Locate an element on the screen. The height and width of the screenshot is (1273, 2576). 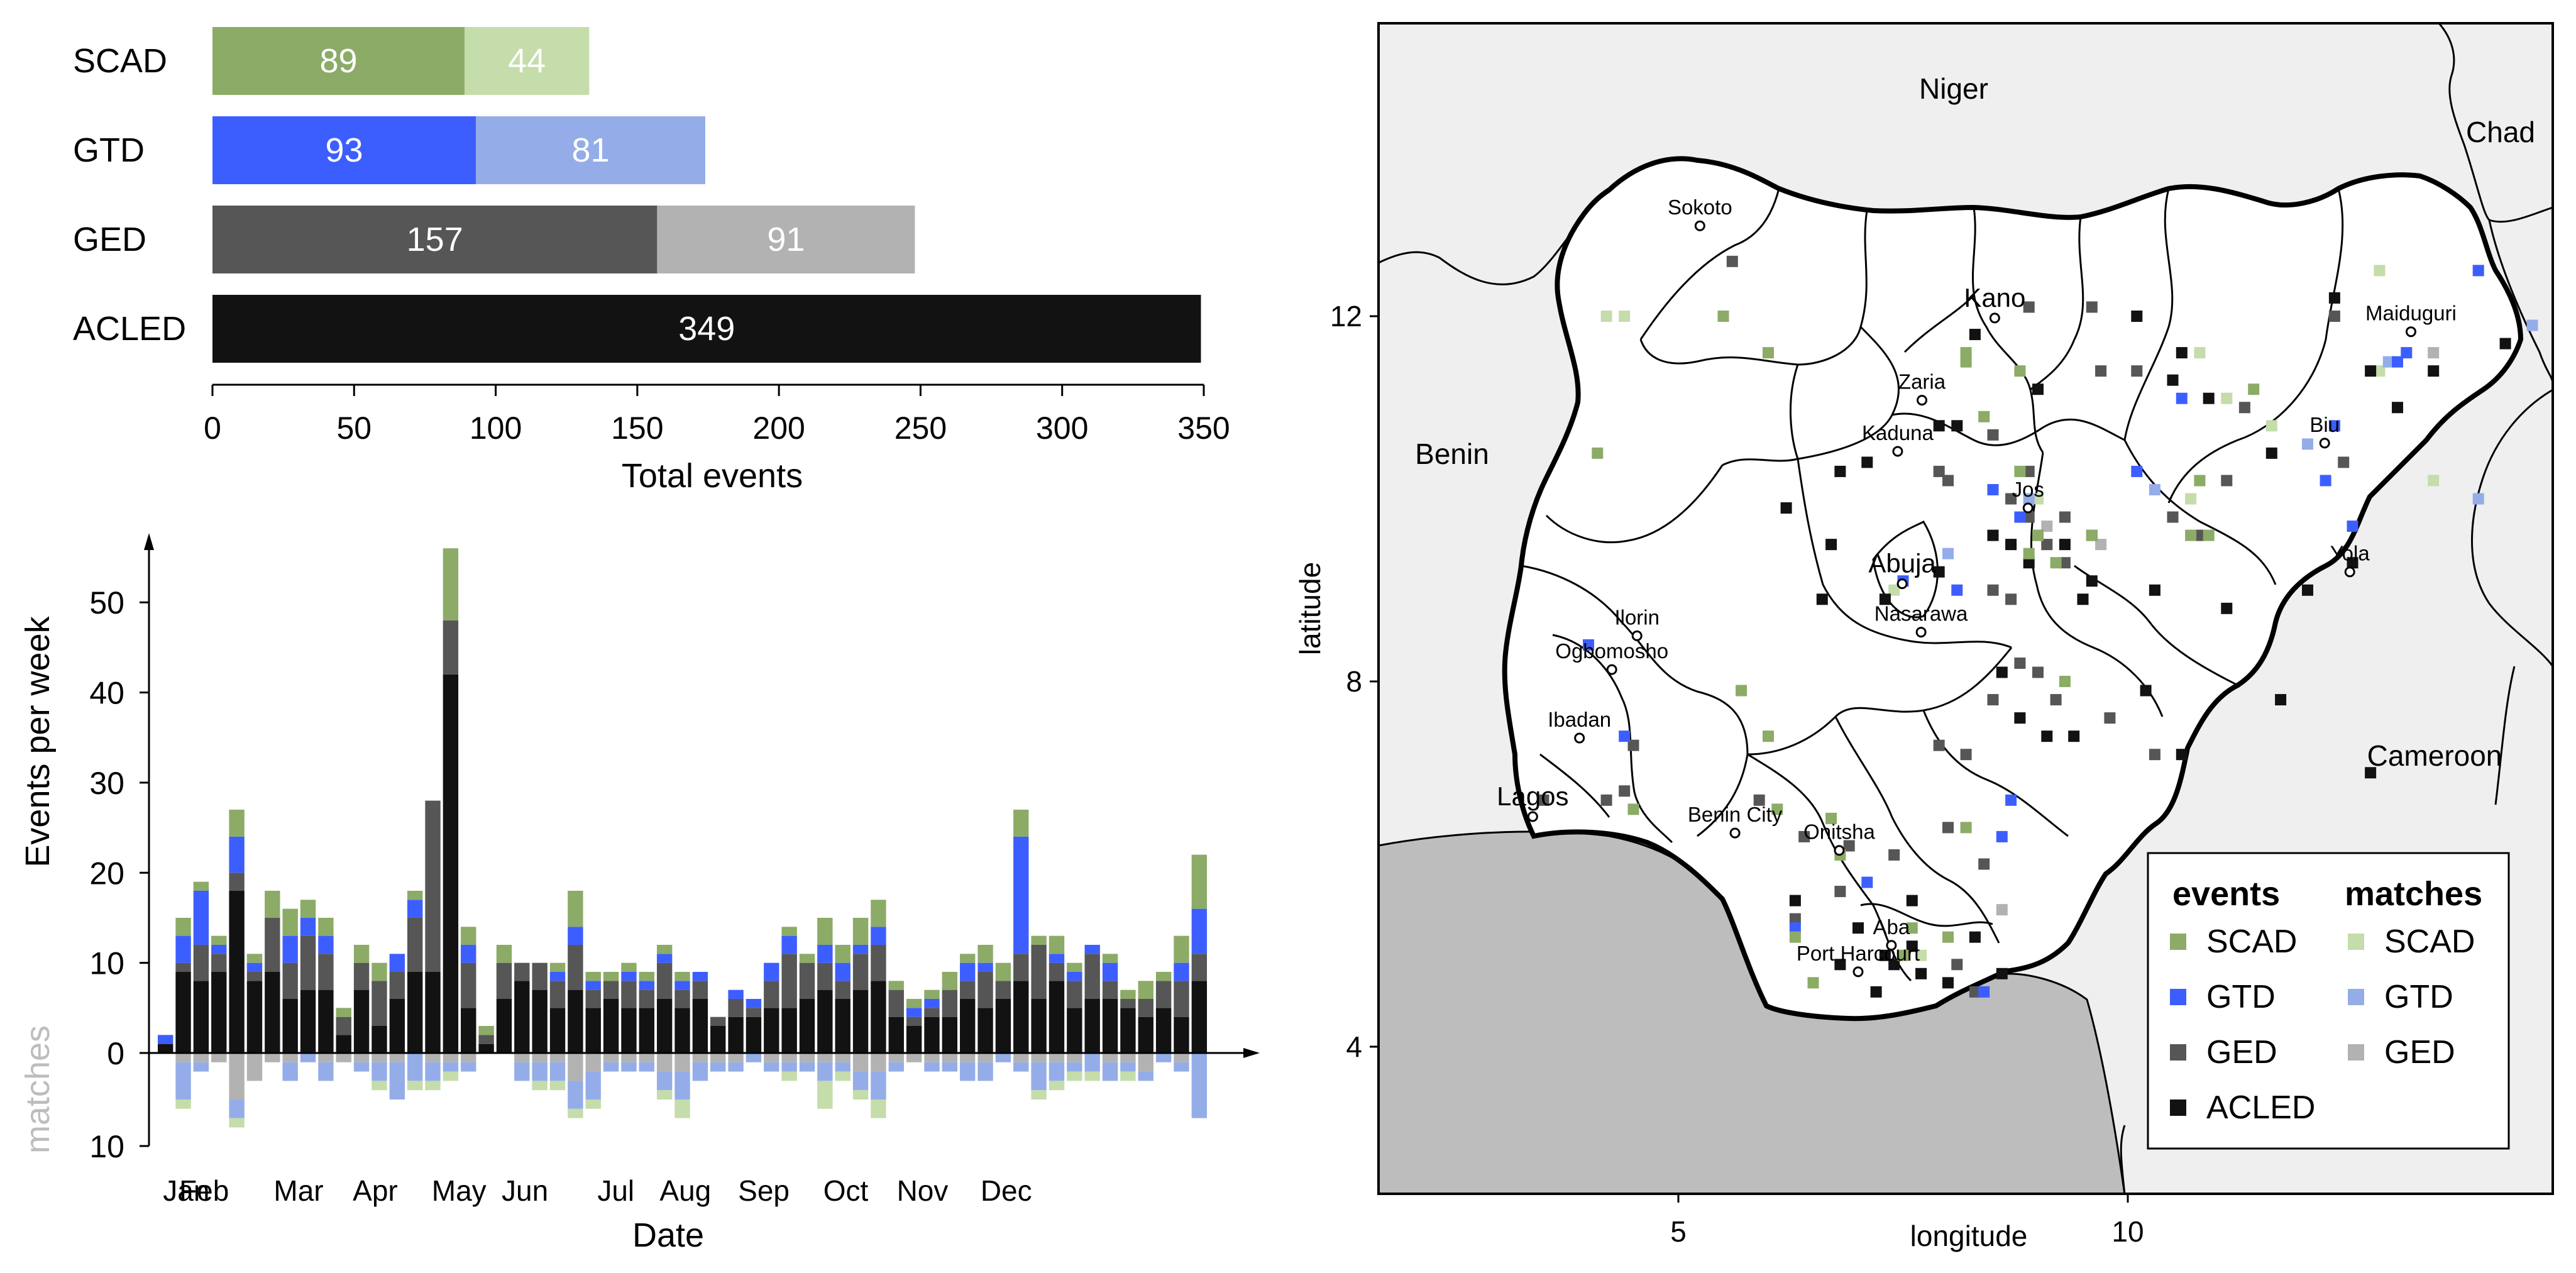
month-label-mar: Mar is located at coordinates (298, 1190).